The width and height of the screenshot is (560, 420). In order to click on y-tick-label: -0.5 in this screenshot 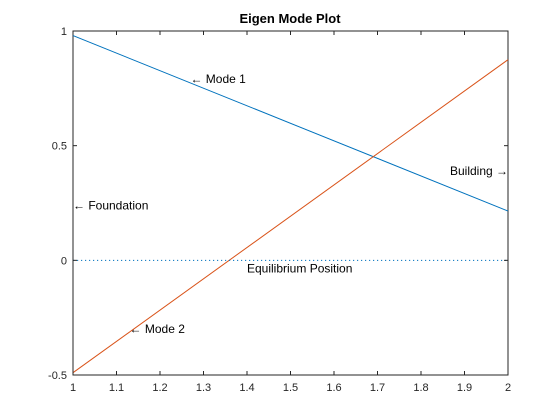, I will do `click(57, 376)`.